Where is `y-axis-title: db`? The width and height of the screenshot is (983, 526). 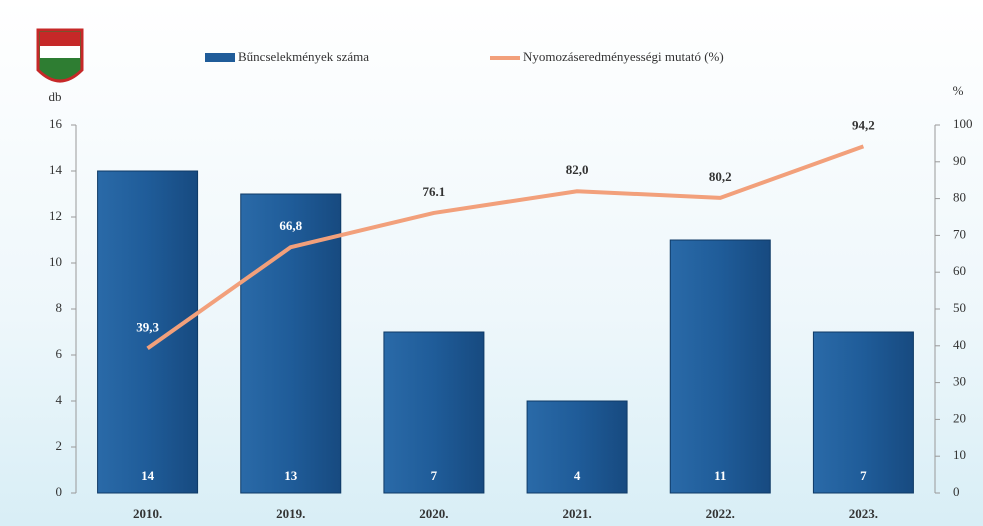
y-axis-title: db is located at coordinates (55, 96).